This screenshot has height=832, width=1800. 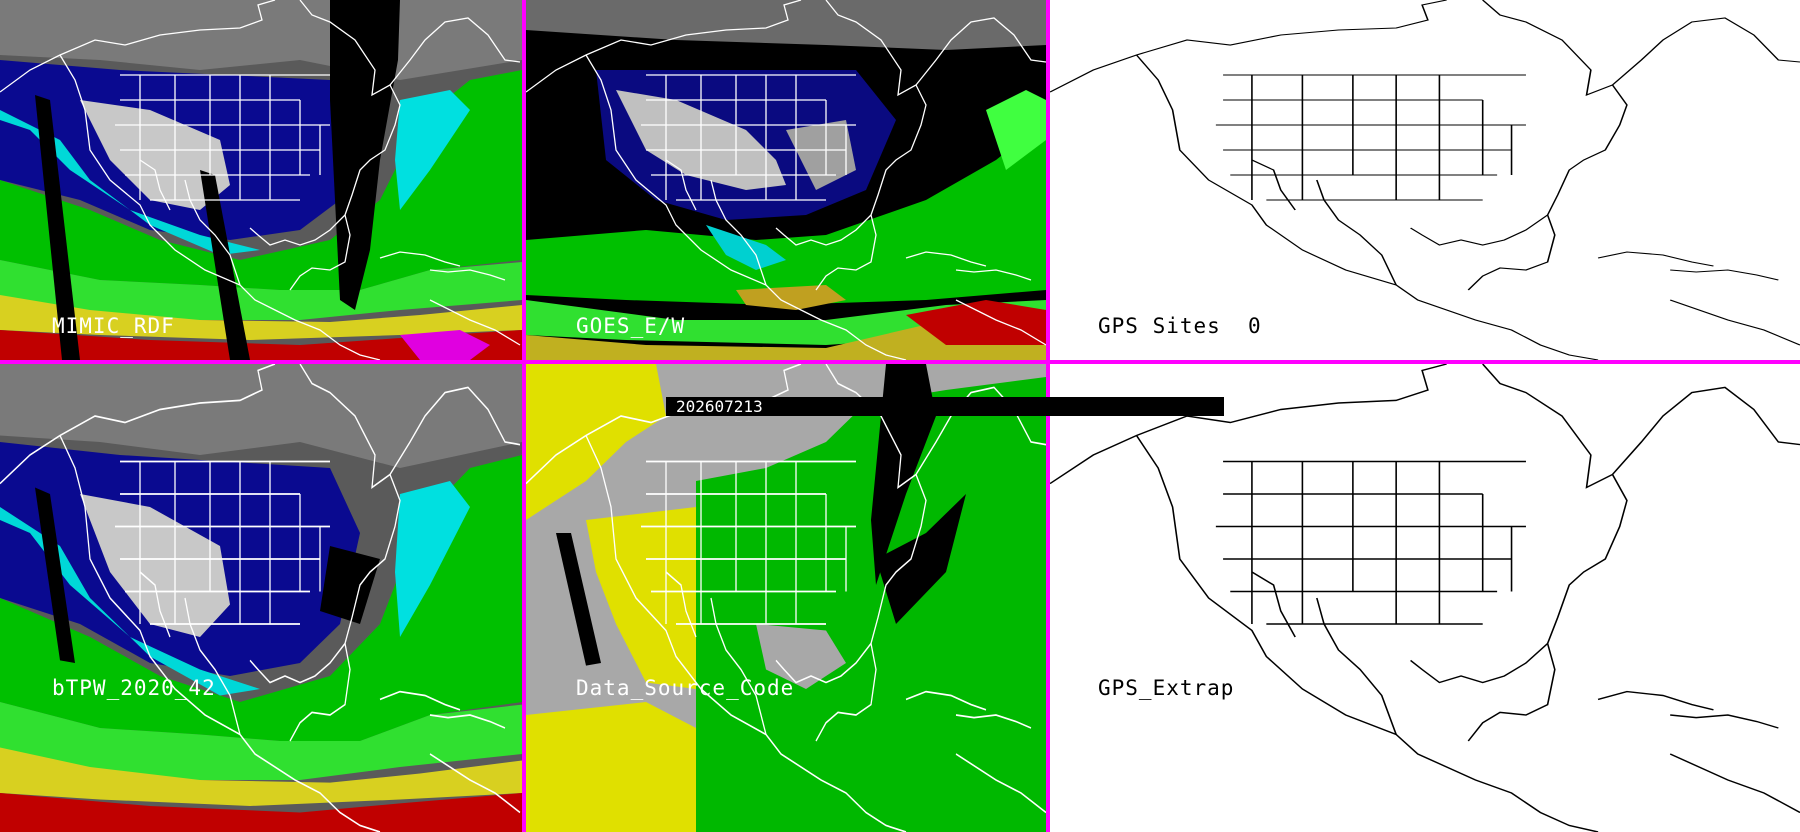 I want to click on timestamp-text: 202607213, so click(x=719, y=406).